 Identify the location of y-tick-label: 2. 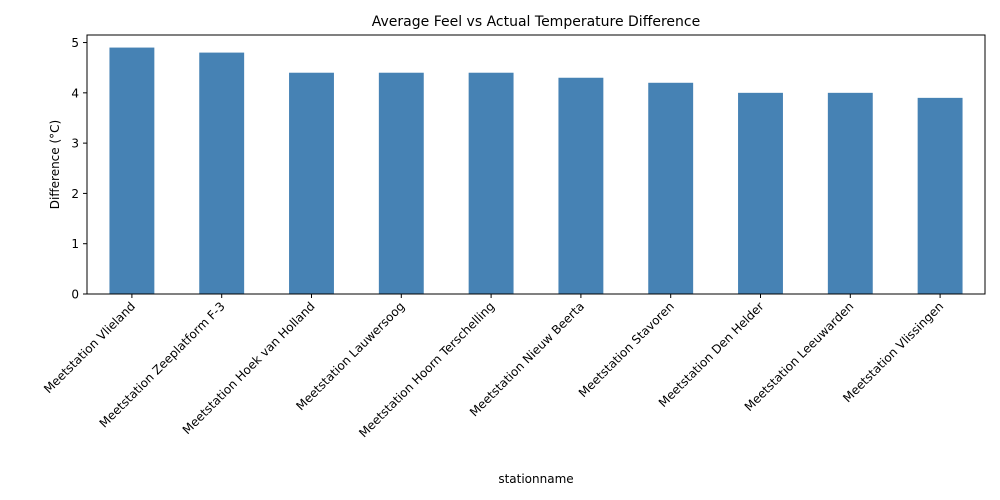
(75, 194).